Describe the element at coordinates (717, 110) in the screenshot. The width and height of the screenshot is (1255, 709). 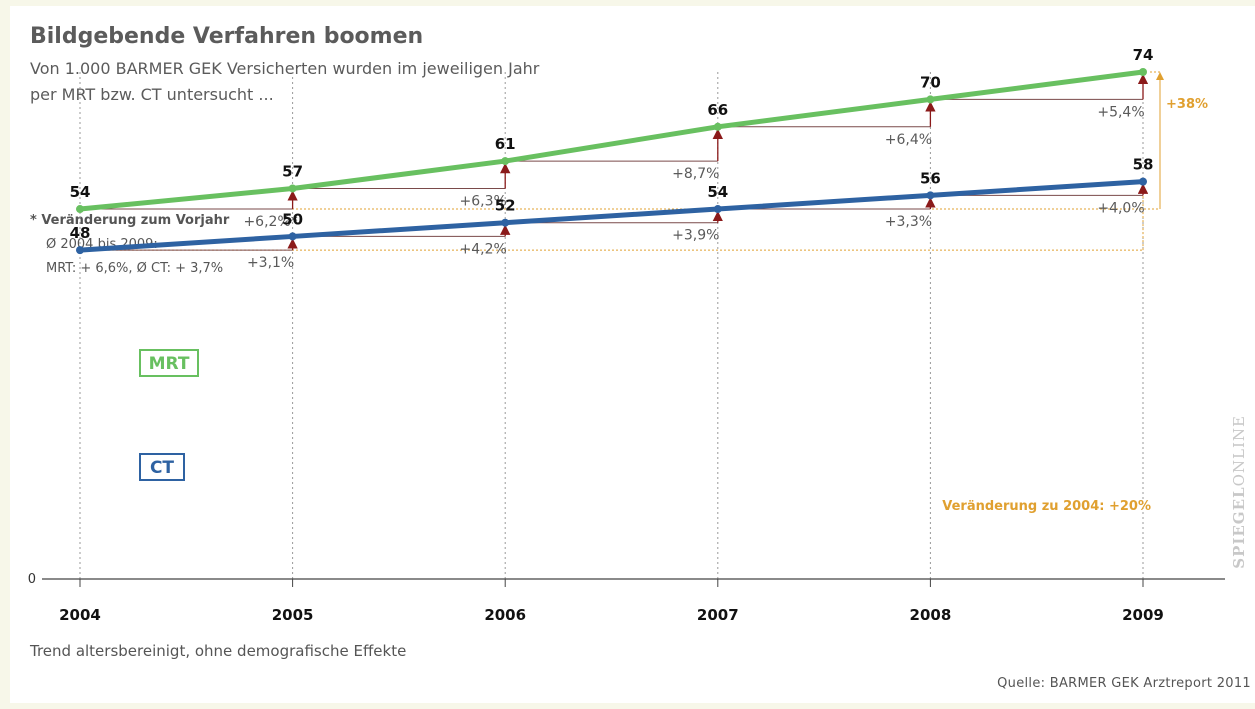
I see `mrt-value-label-2007: 66` at that location.